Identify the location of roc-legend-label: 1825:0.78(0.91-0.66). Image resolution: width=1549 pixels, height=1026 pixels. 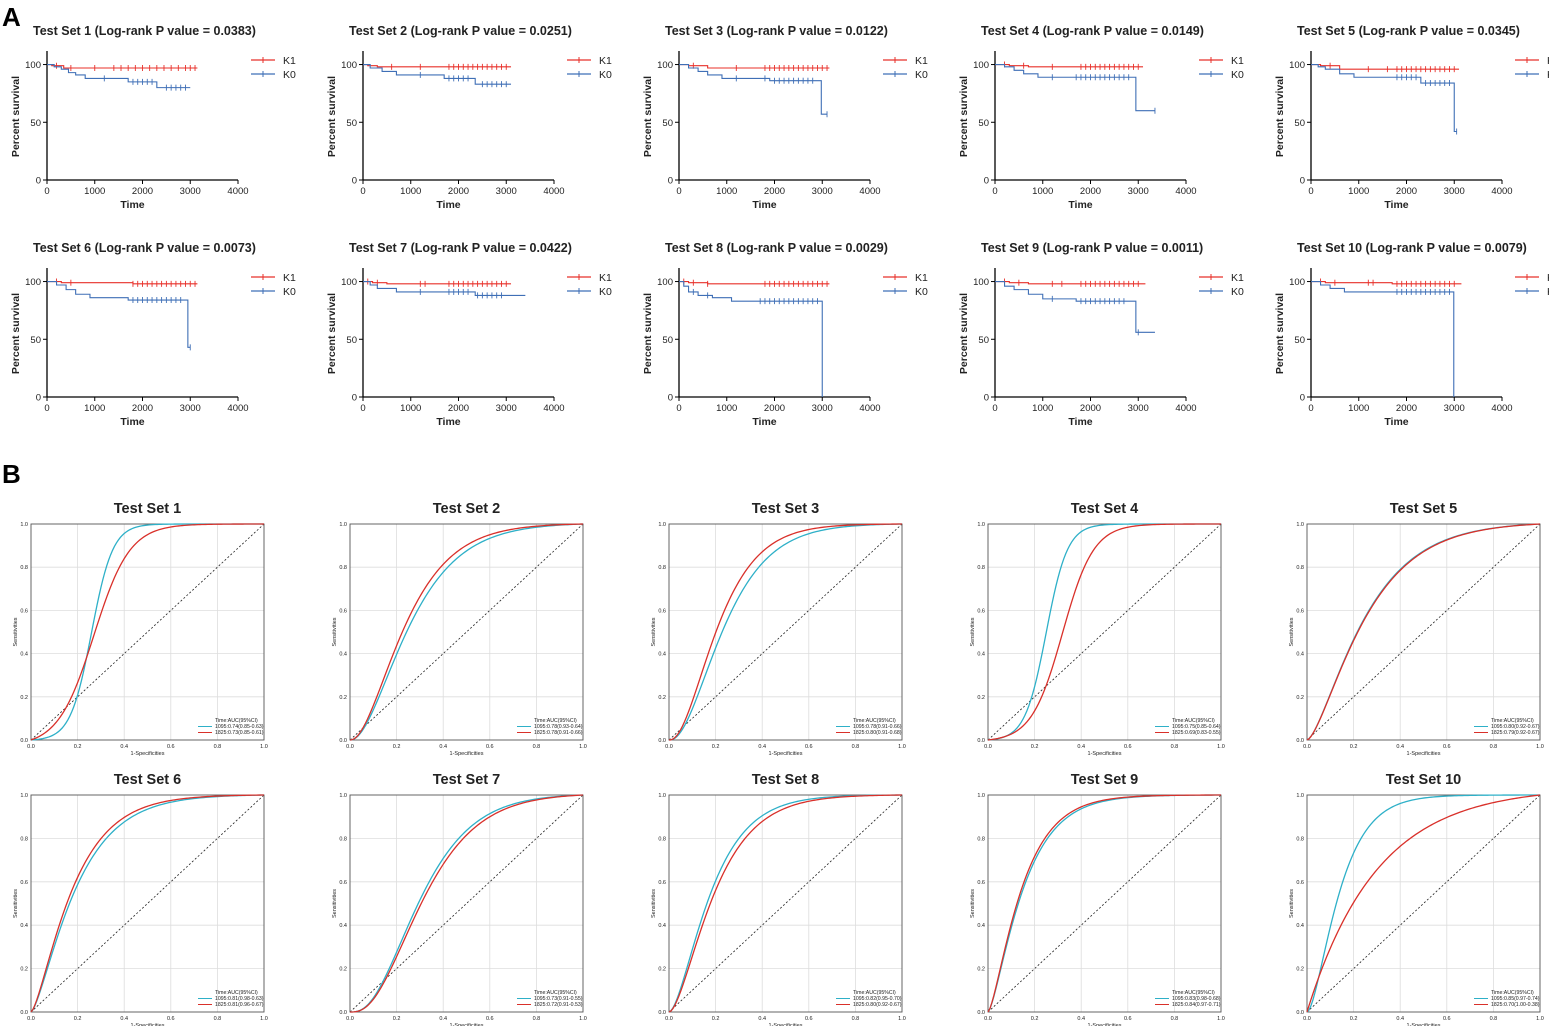
(558, 733).